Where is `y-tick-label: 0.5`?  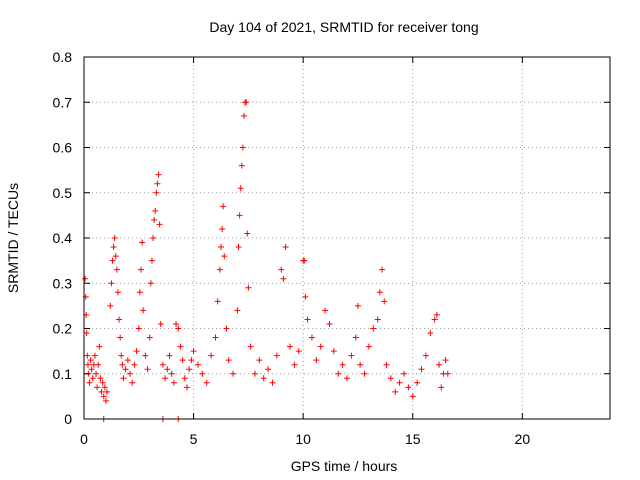 y-tick-label: 0.5 is located at coordinates (63, 193).